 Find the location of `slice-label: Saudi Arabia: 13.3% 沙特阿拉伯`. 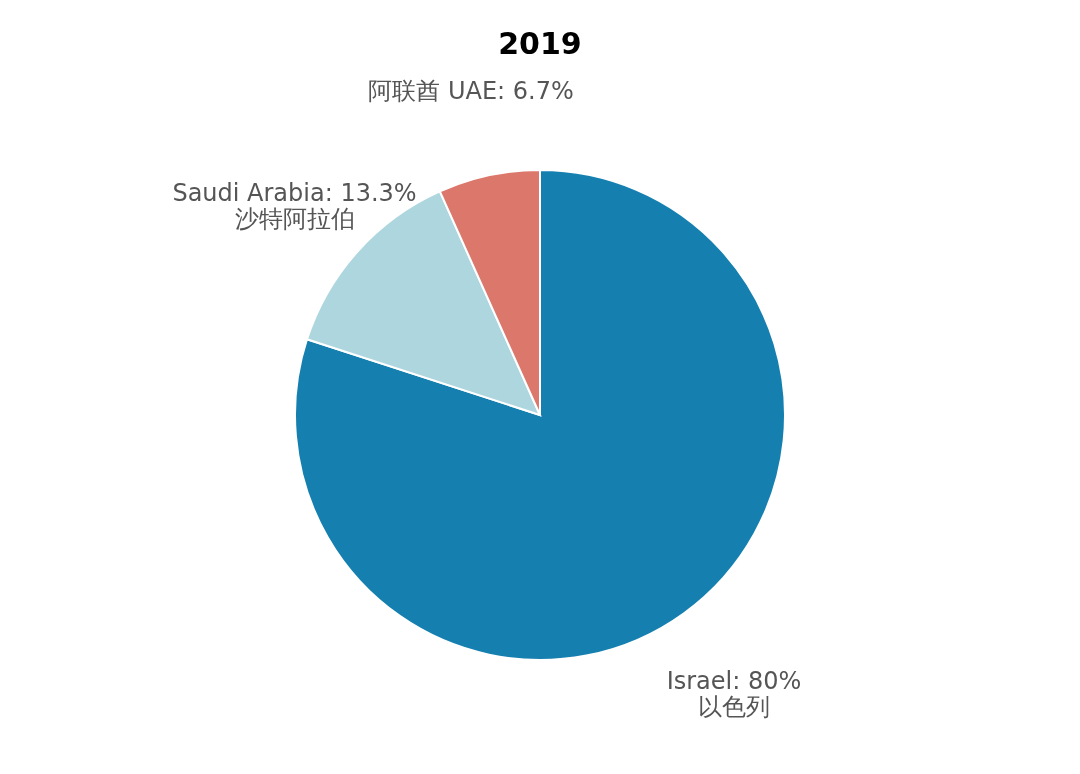

slice-label: Saudi Arabia: 13.3% 沙特阿拉伯 is located at coordinates (294, 206).